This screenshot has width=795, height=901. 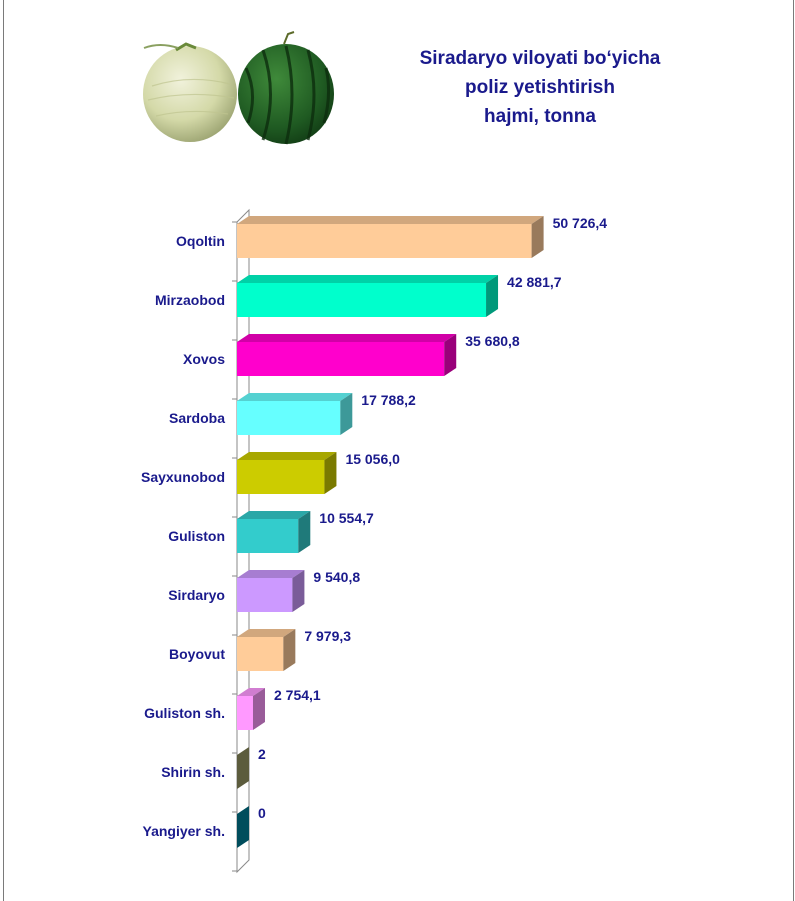 What do you see at coordinates (197, 418) in the screenshot?
I see `category-label: Sardoba` at bounding box center [197, 418].